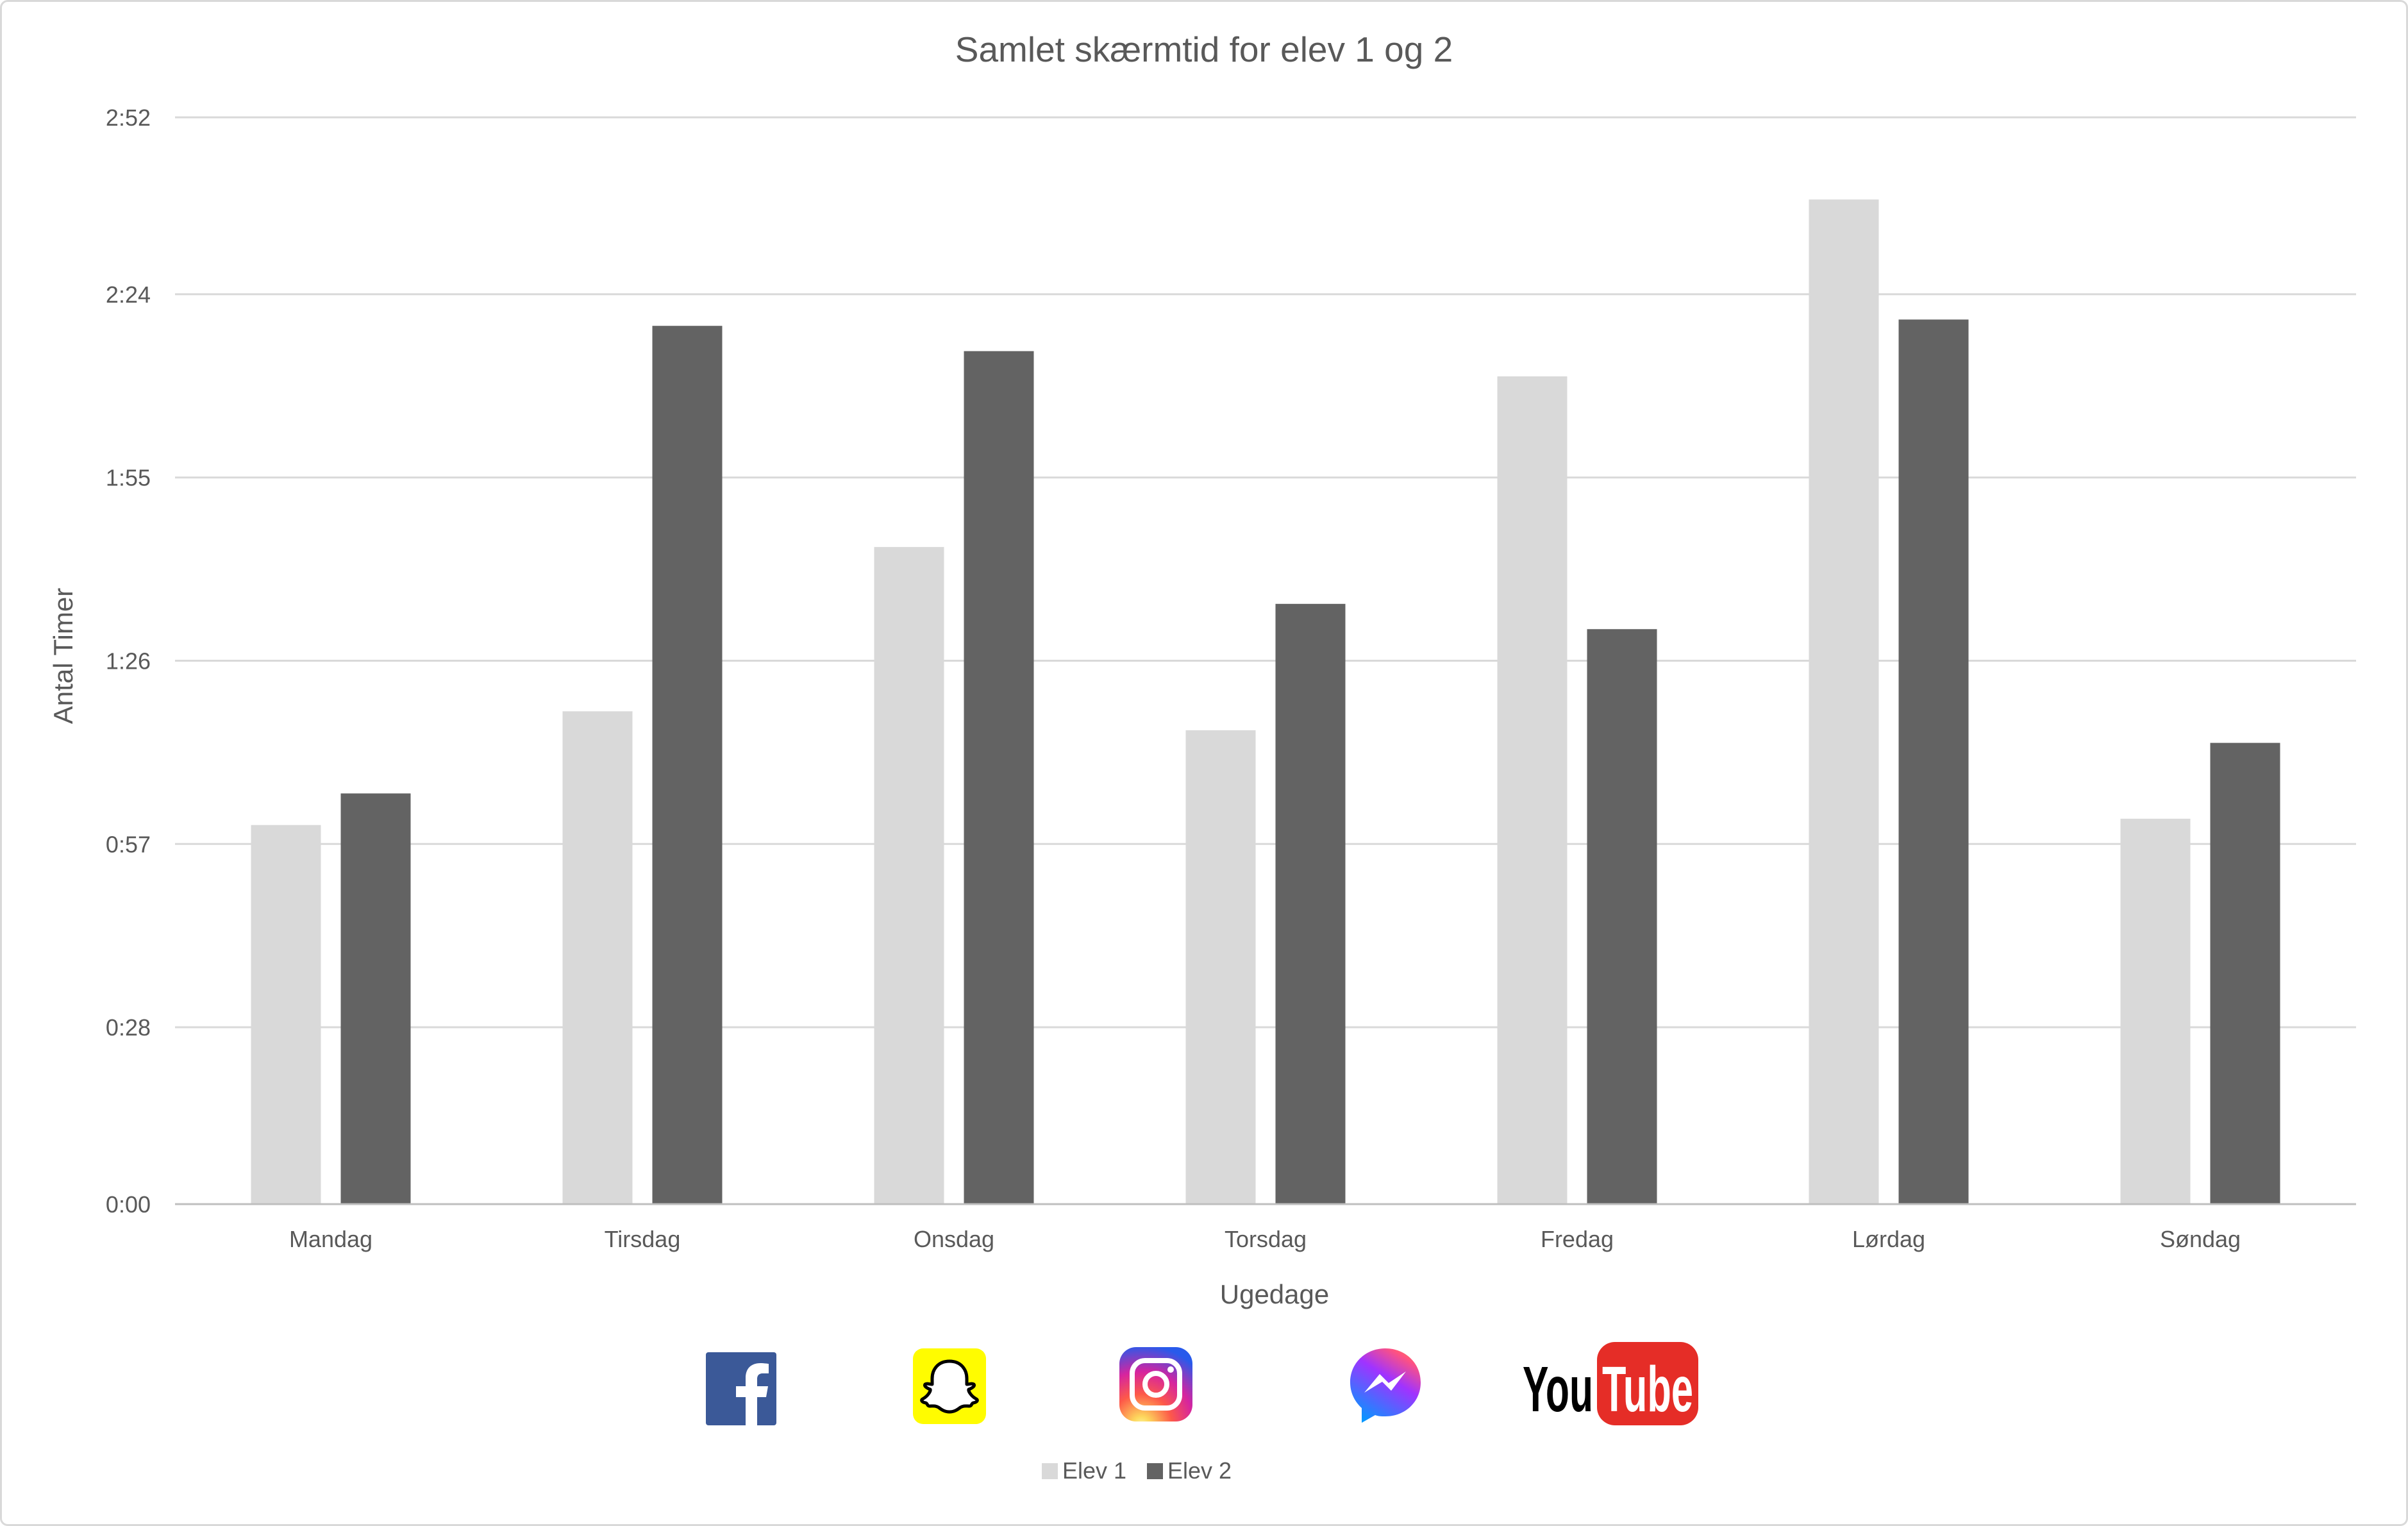  What do you see at coordinates (1220, 967) in the screenshot?
I see `bar-elev-1-torsdag` at bounding box center [1220, 967].